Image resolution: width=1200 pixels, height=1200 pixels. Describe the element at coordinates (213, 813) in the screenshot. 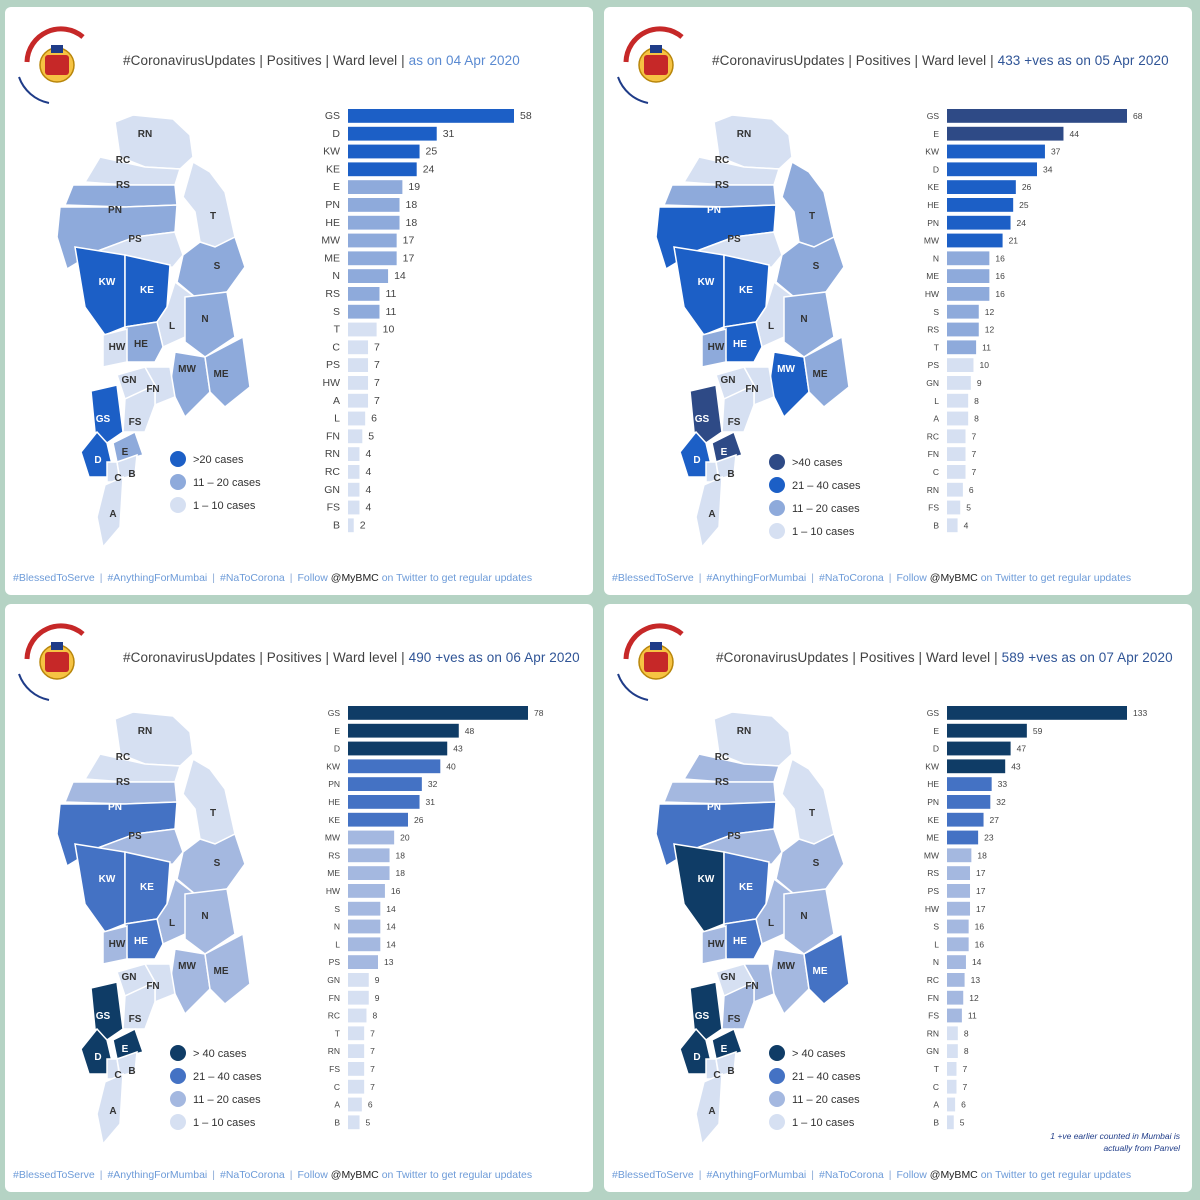

I see `ward-label-t: T` at that location.